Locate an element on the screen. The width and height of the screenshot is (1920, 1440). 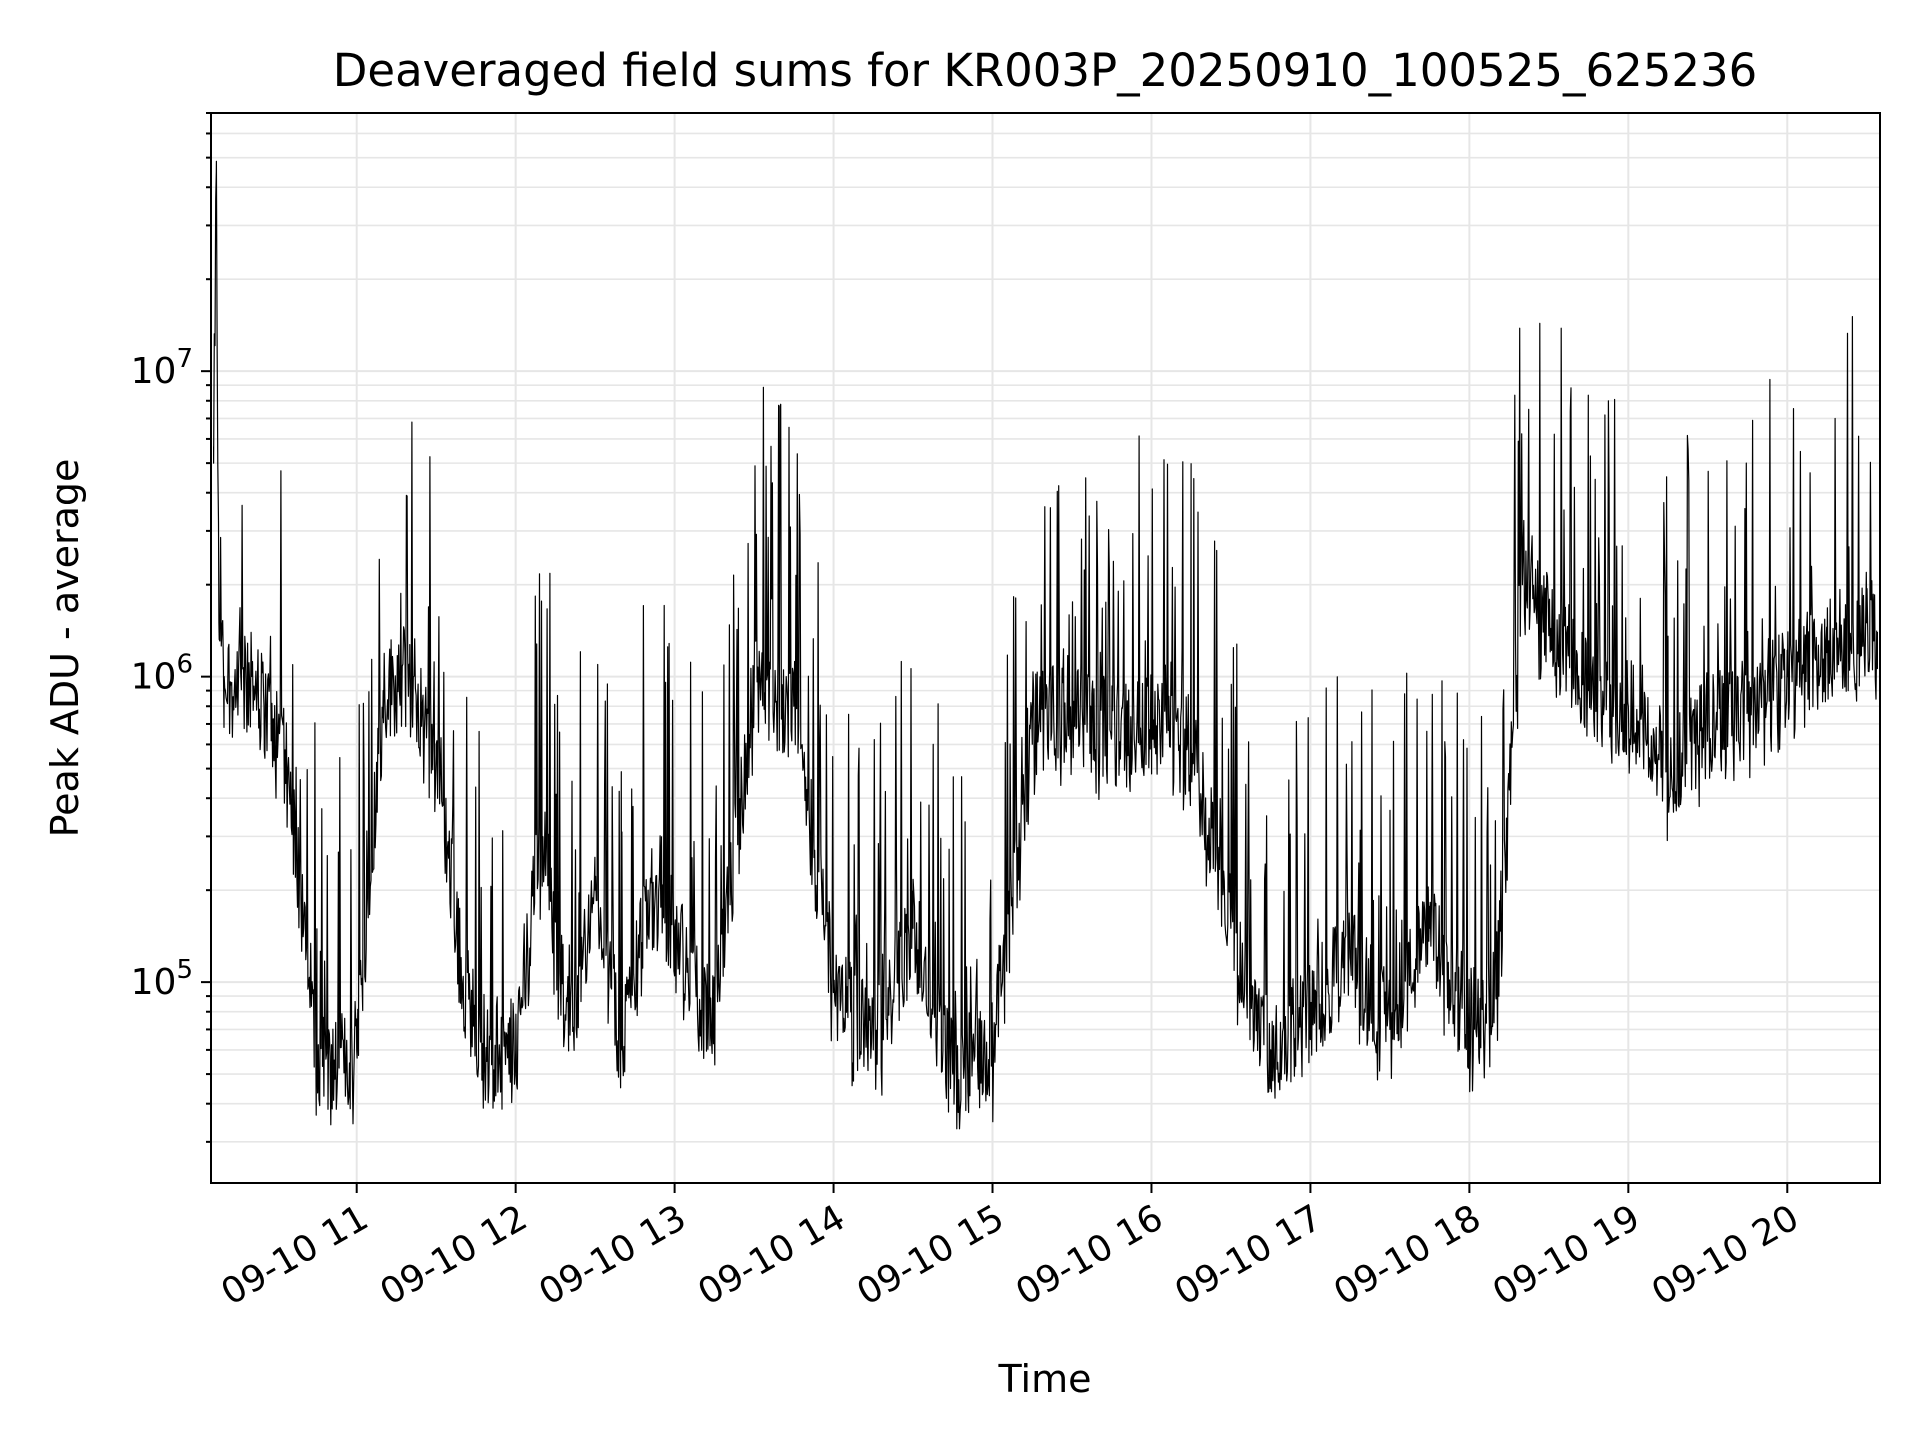
y-axis-label: Peak ADU - average is located at coordinates (65, 648).